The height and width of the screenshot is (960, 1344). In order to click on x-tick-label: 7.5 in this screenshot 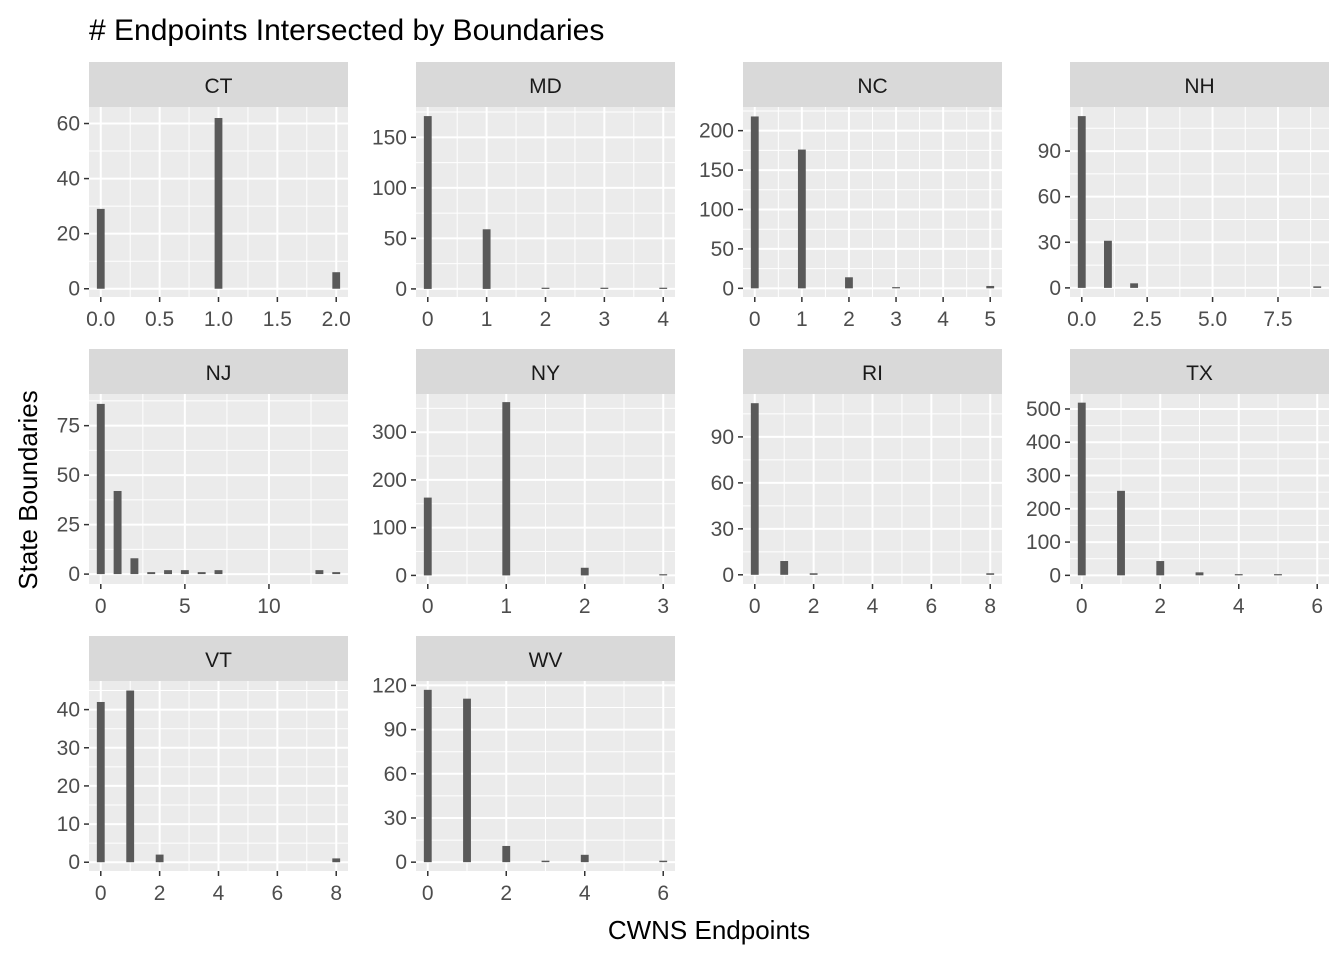, I will do `click(1277, 319)`.